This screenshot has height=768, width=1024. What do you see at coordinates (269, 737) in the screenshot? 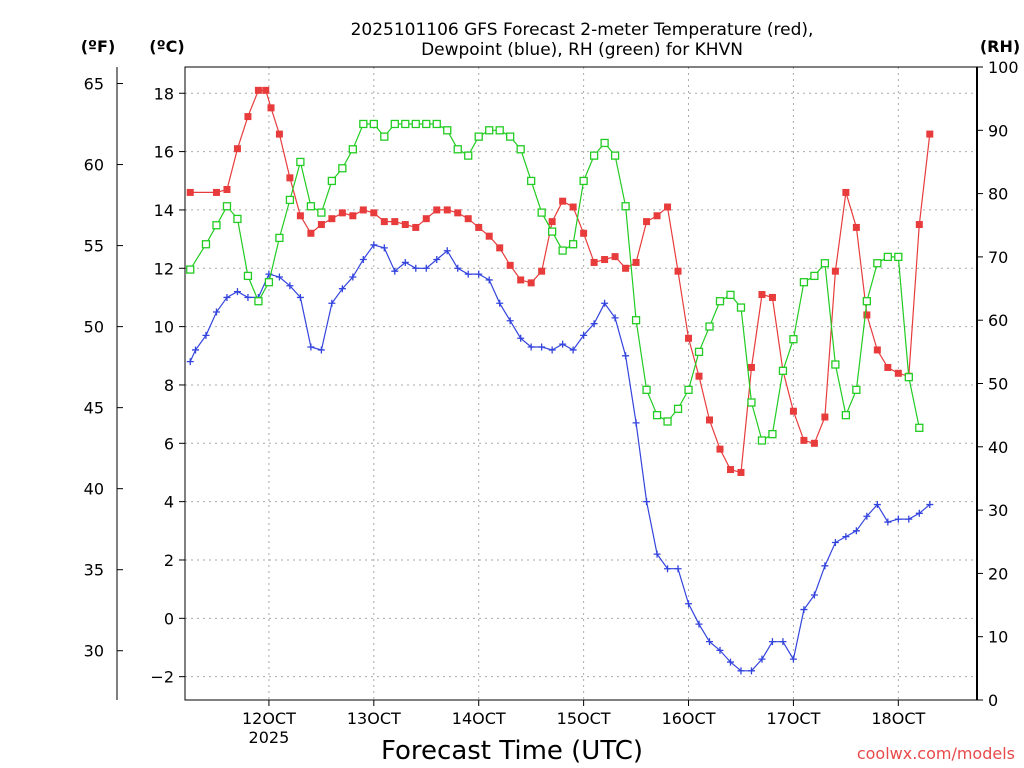
I see `x-tick-sublabel: 2025` at bounding box center [269, 737].